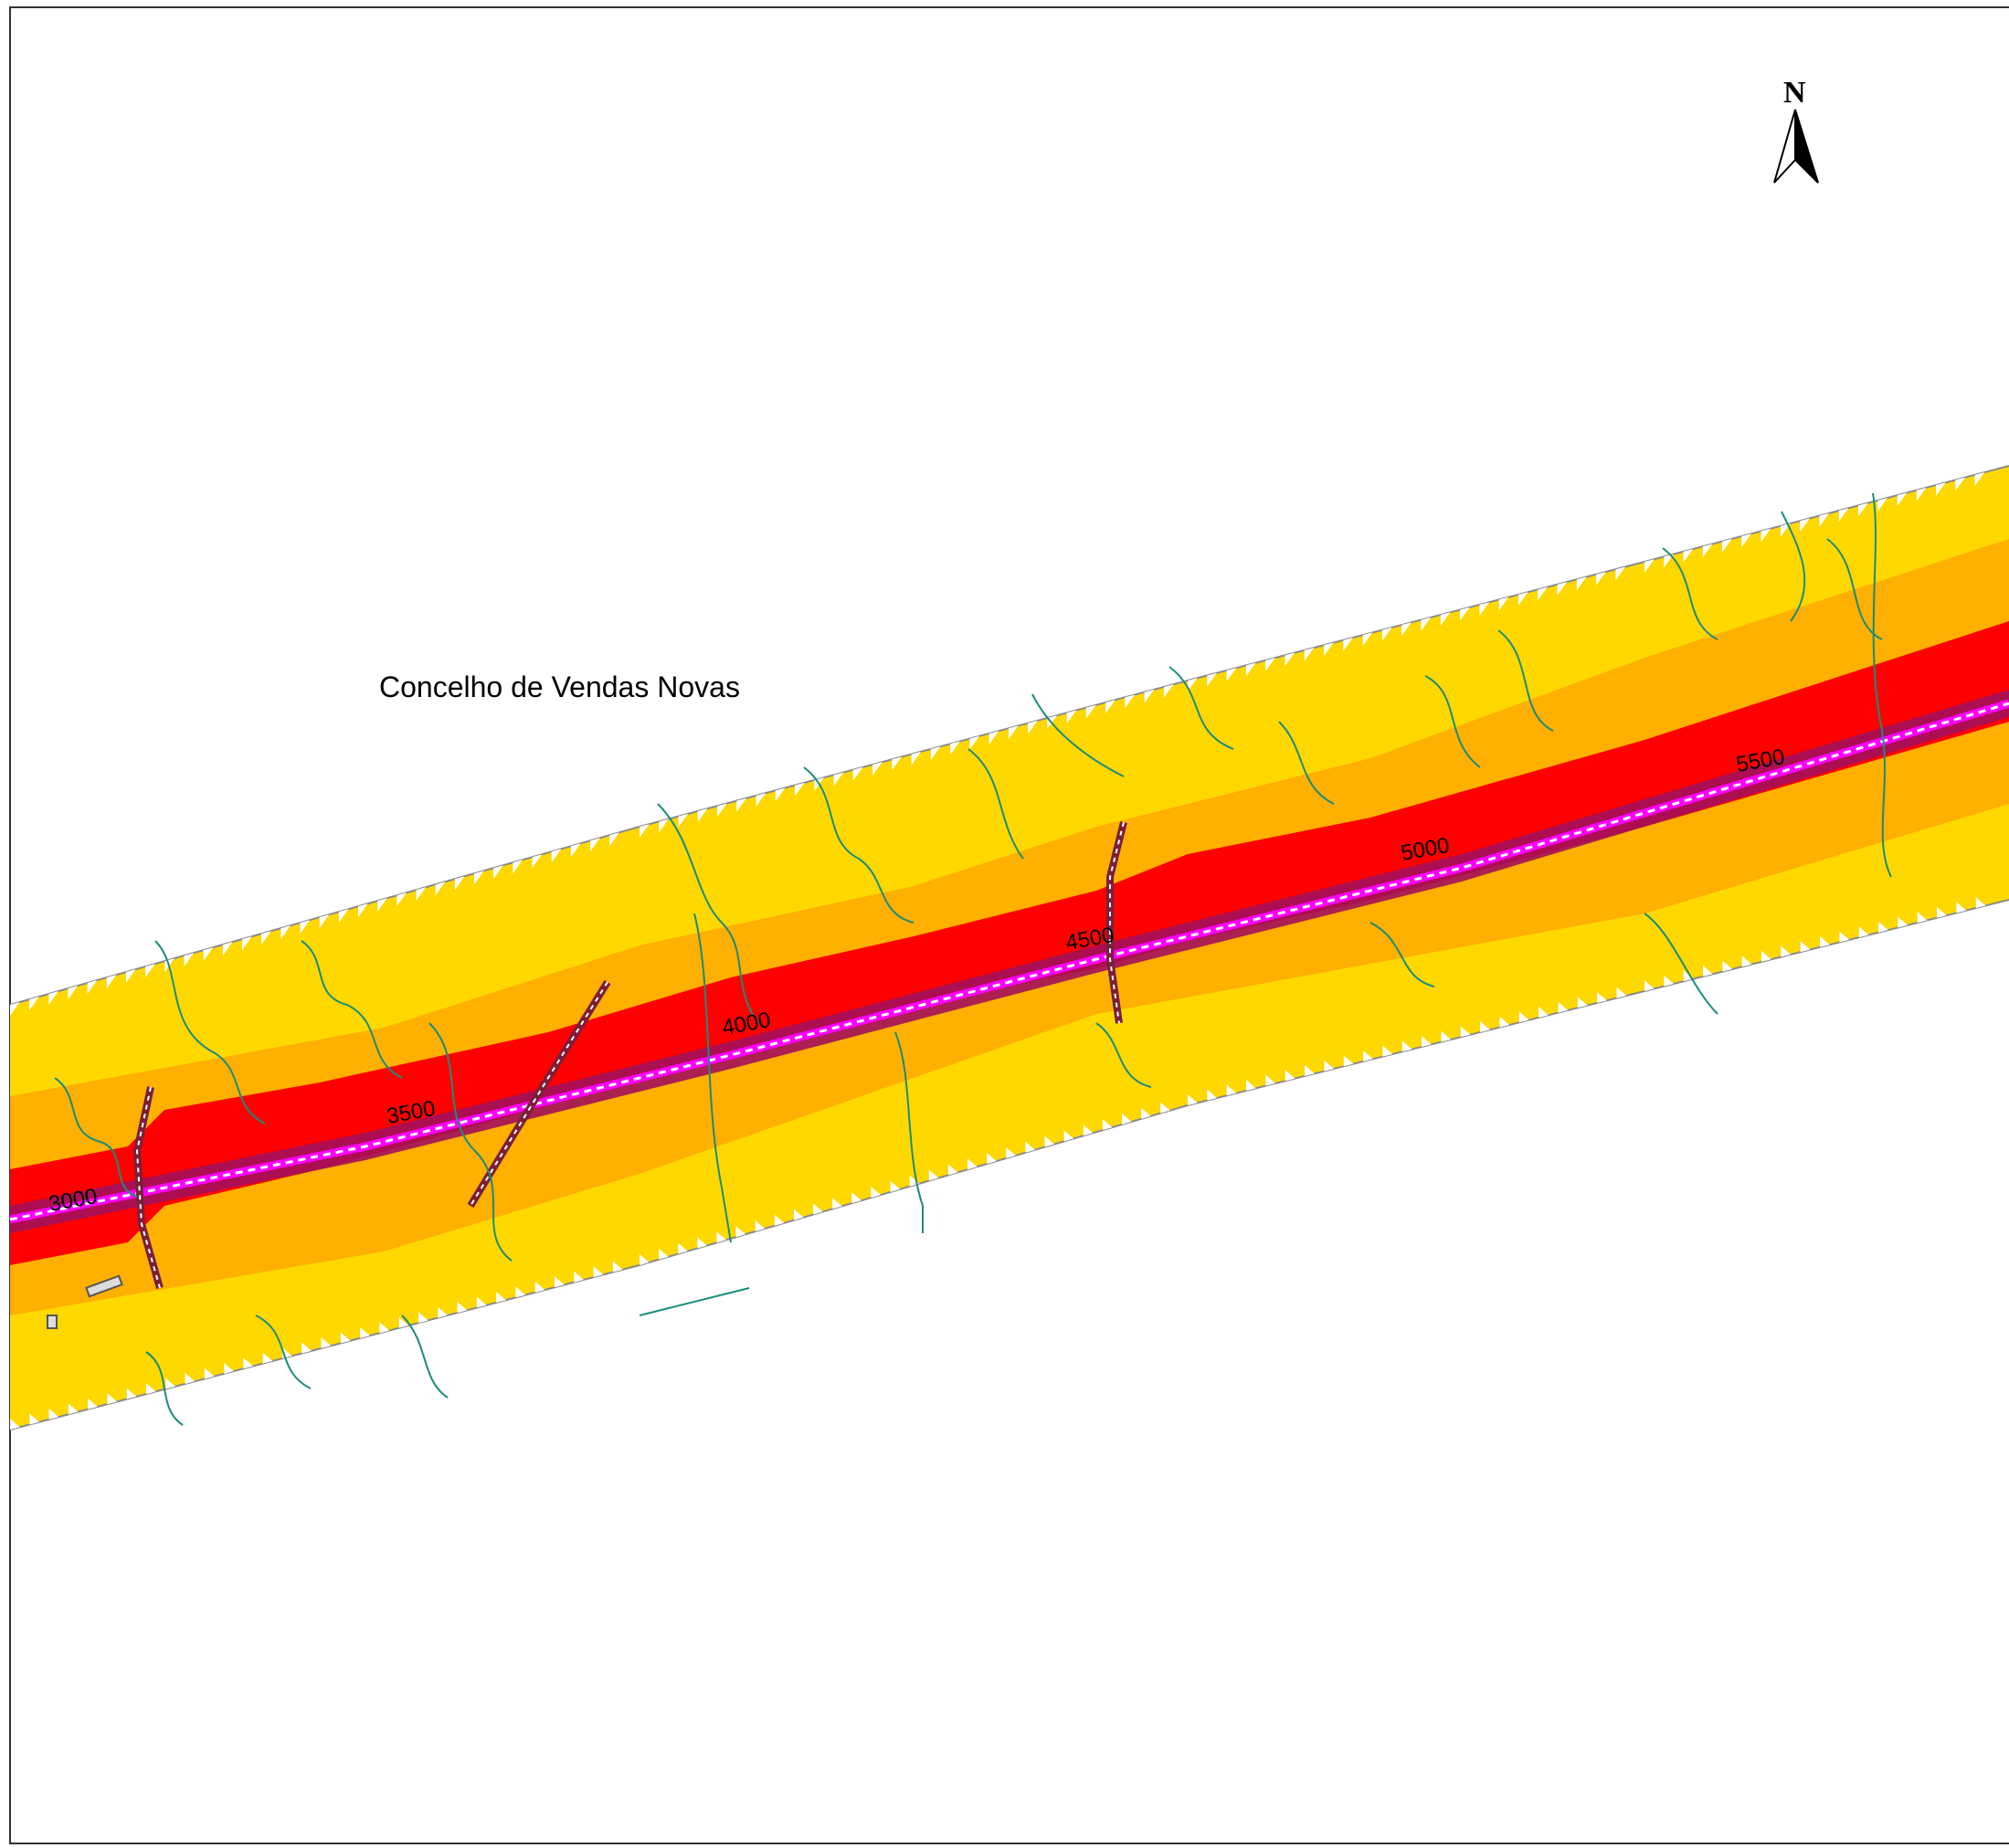  Describe the element at coordinates (148, 1187) in the screenshot. I see `overpass-1-detail` at that location.